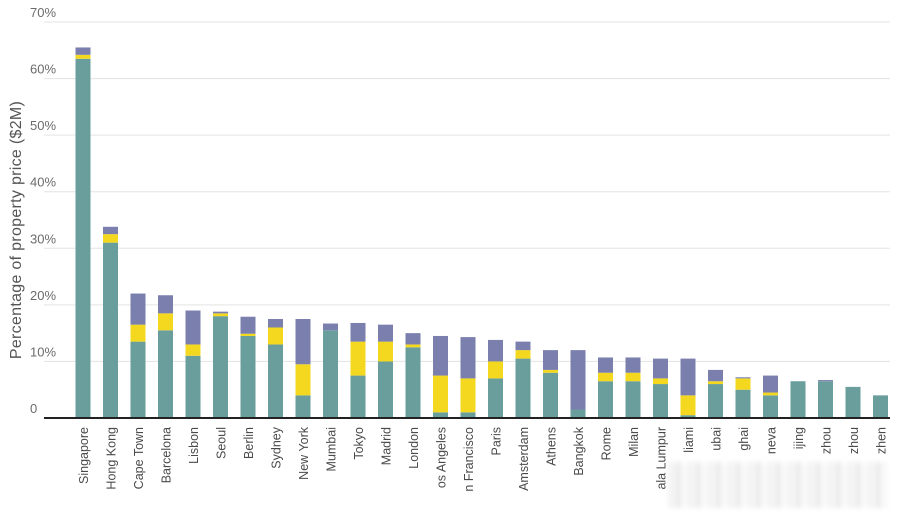 The height and width of the screenshot is (514, 900). I want to click on x-category-label: ala Lumpur, so click(662, 458).